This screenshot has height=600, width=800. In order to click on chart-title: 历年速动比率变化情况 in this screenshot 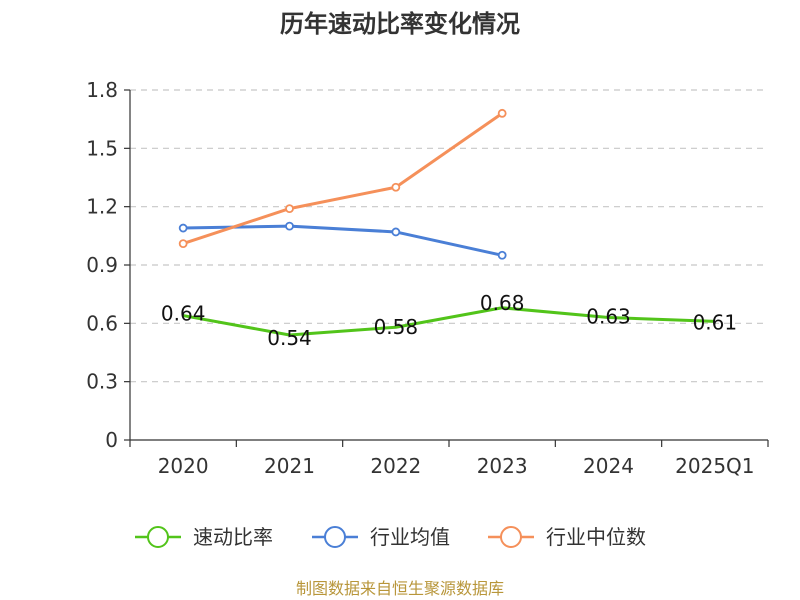, I will do `click(400, 24)`.